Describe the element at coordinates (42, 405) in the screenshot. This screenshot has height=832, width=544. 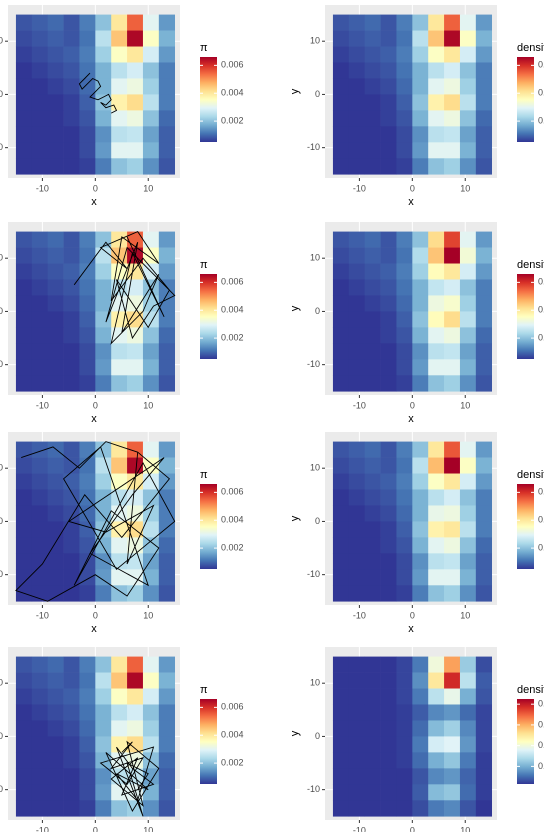
I see `x-tick-label: -10` at that location.